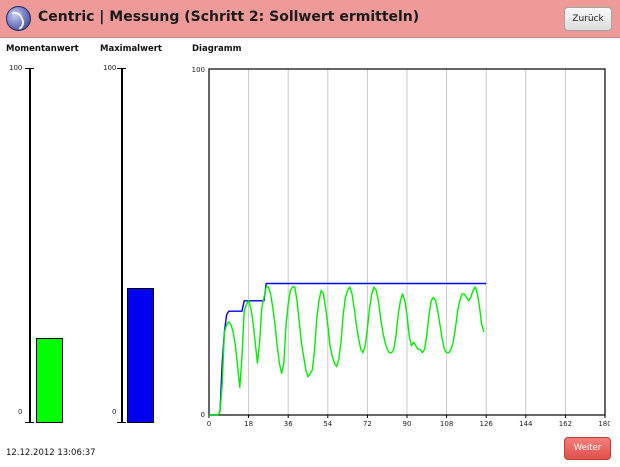  Describe the element at coordinates (30, 245) in the screenshot. I see `current-gauge-axis` at that location.